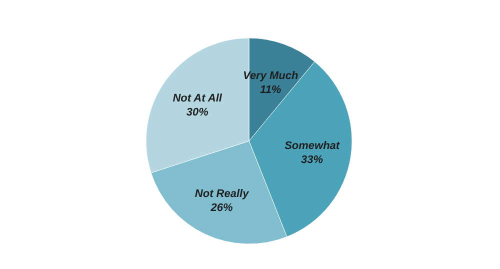 The width and height of the screenshot is (500, 269). What do you see at coordinates (271, 90) in the screenshot?
I see `data-label: 11%` at bounding box center [271, 90].